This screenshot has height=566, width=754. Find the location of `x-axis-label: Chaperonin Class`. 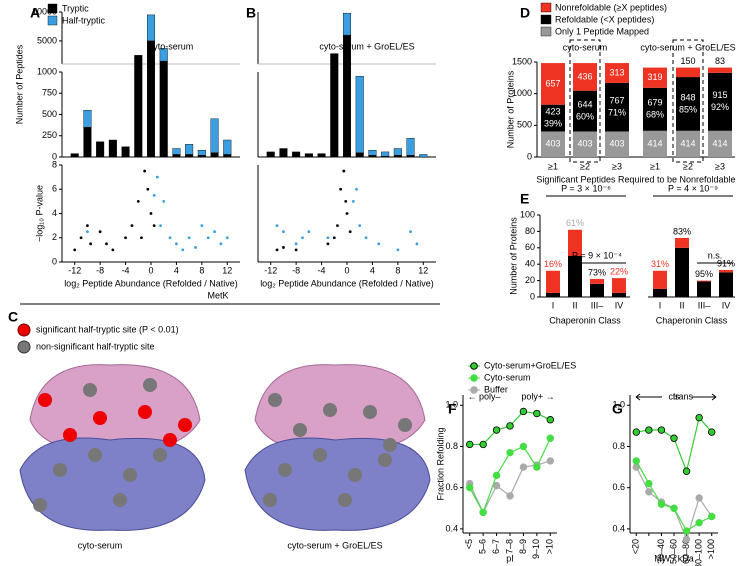

x-axis-label: Chaperonin Class is located at coordinates (585, 320).